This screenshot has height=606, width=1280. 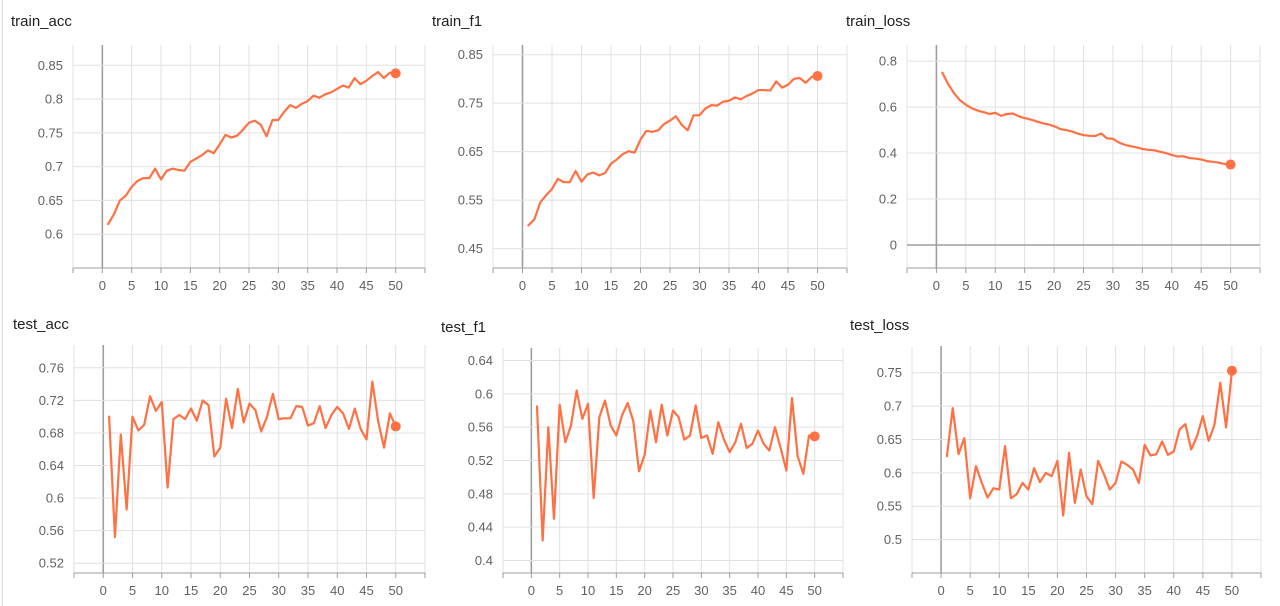 What do you see at coordinates (457, 21) in the screenshot?
I see `chart-title: train_f1` at bounding box center [457, 21].